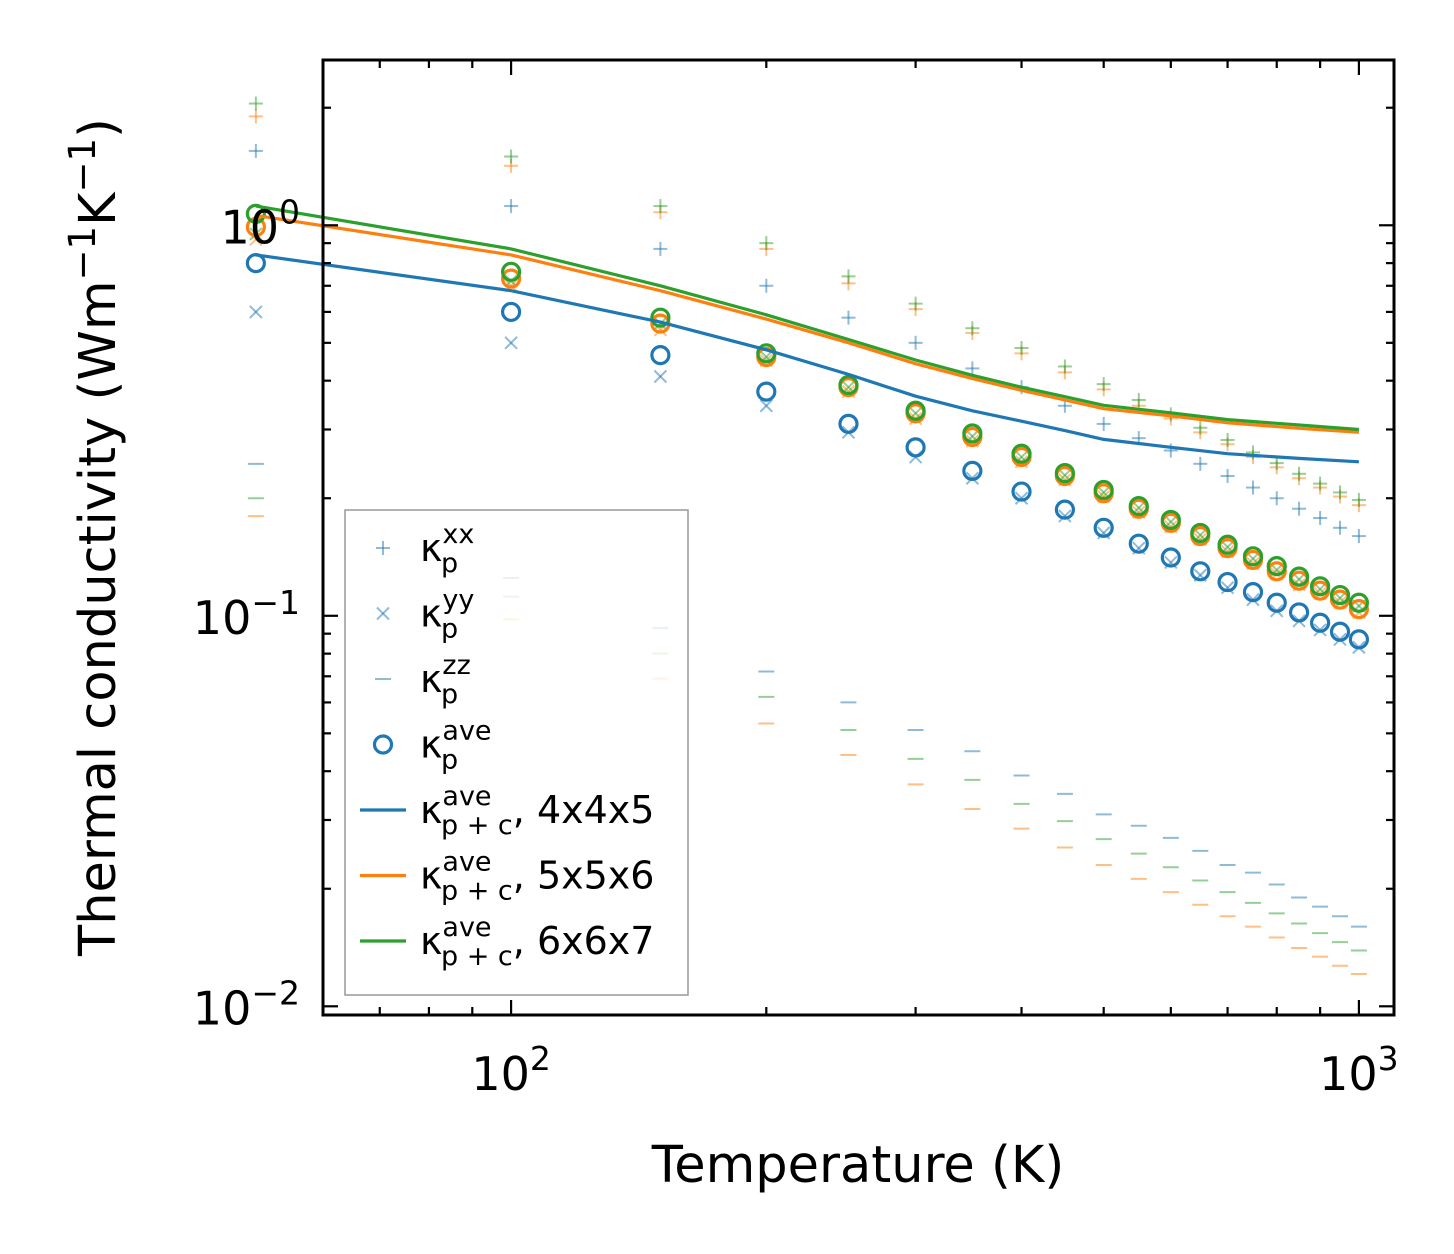 The height and width of the screenshot is (1254, 1454). I want to click on x-tick-label-0: 10², so click(511, 1070).